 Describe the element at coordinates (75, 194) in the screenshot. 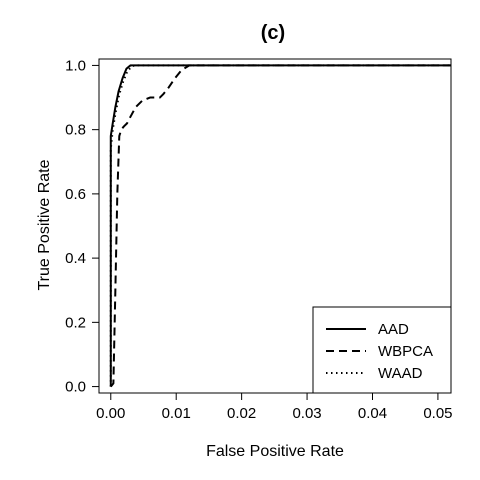

I see `y-tick-label: 0.6` at that location.